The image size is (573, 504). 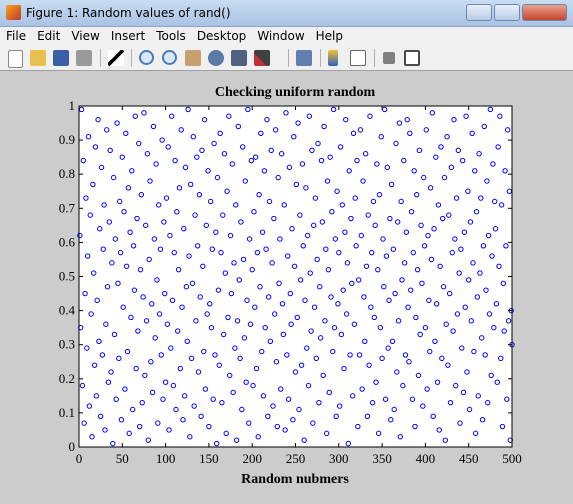 I want to click on zoom-out-button, so click(x=169, y=57).